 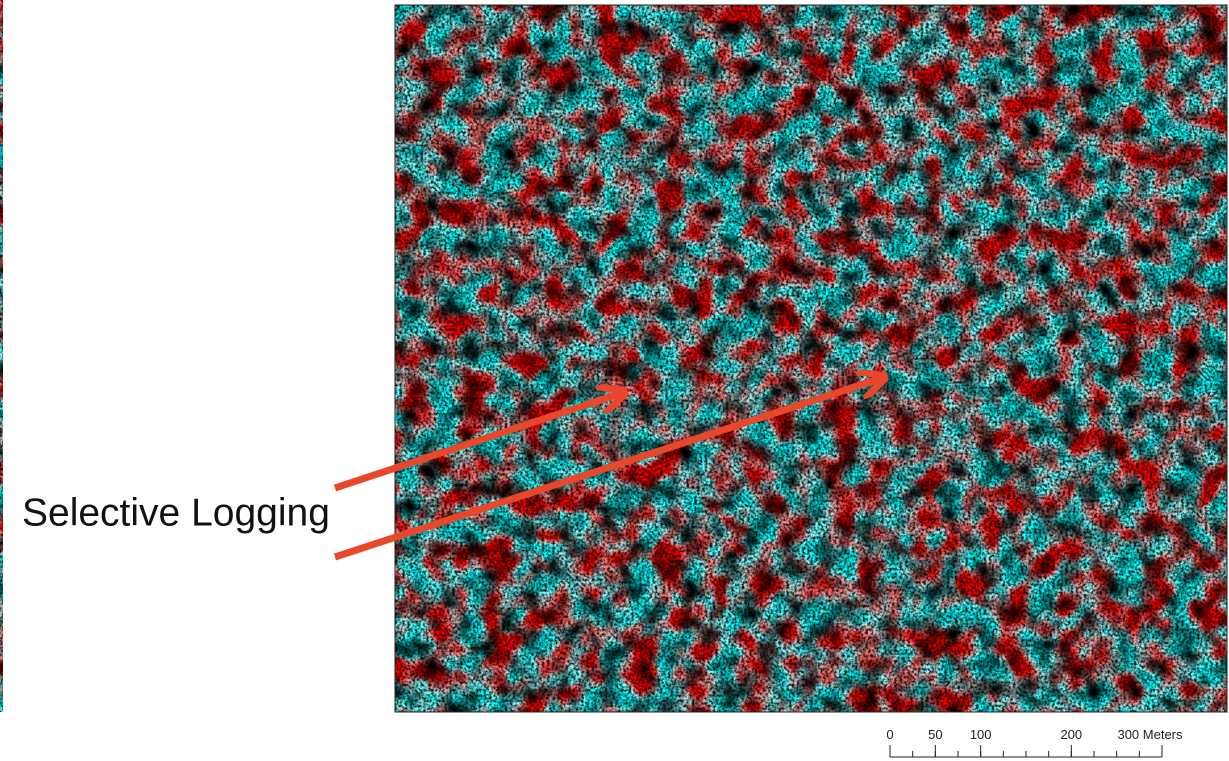 What do you see at coordinates (1034, 742) in the screenshot?
I see `scale-bar: 0 50 100 200 300 Meters` at bounding box center [1034, 742].